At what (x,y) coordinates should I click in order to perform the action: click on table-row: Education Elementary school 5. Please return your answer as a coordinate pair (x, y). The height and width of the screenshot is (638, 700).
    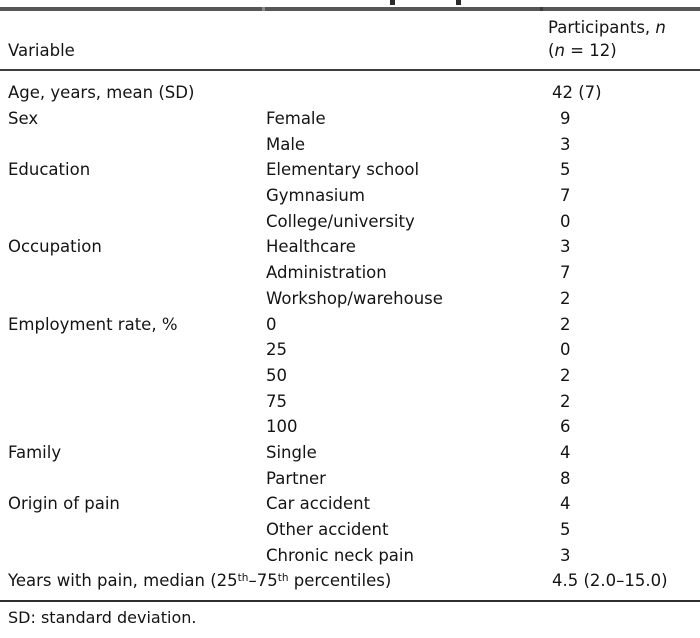
    Looking at the image, I should click on (350, 170).